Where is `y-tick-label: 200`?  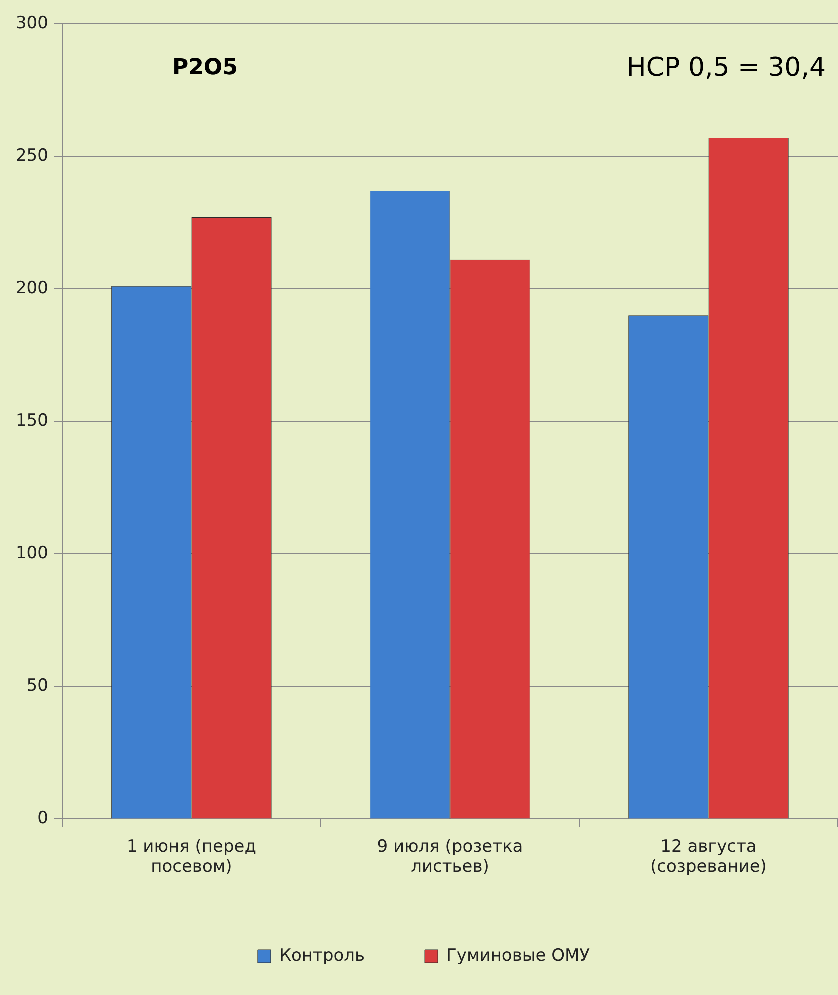 y-tick-label: 200 is located at coordinates (32, 288).